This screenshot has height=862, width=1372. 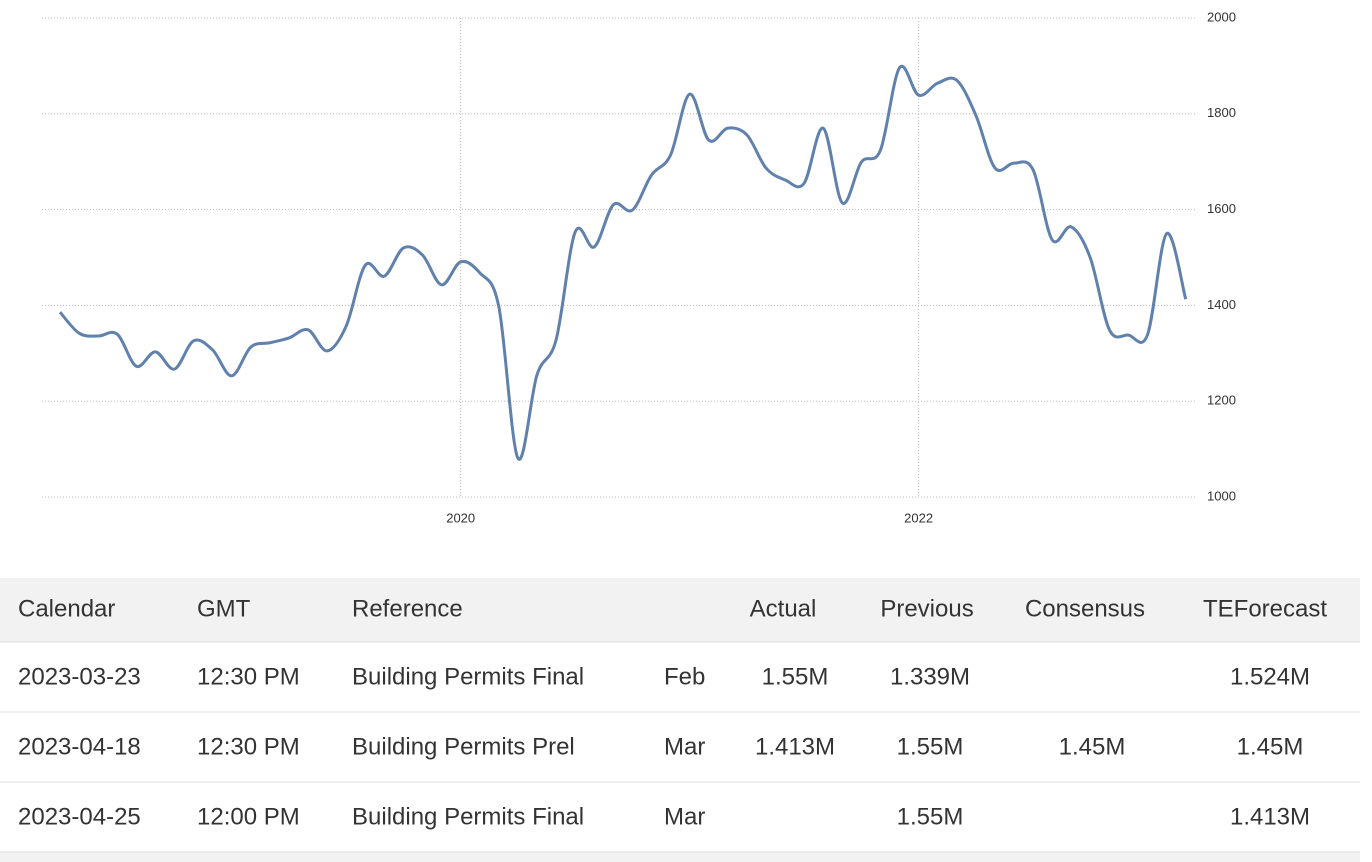 What do you see at coordinates (918, 517) in the screenshot?
I see `x-tick-label: 2022` at bounding box center [918, 517].